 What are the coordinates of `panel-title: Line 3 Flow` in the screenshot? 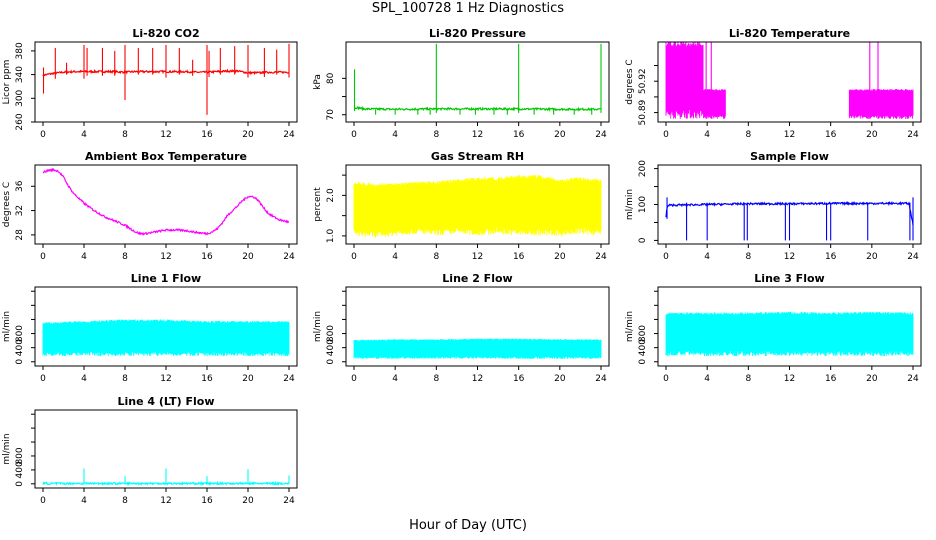 It's located at (789, 278).